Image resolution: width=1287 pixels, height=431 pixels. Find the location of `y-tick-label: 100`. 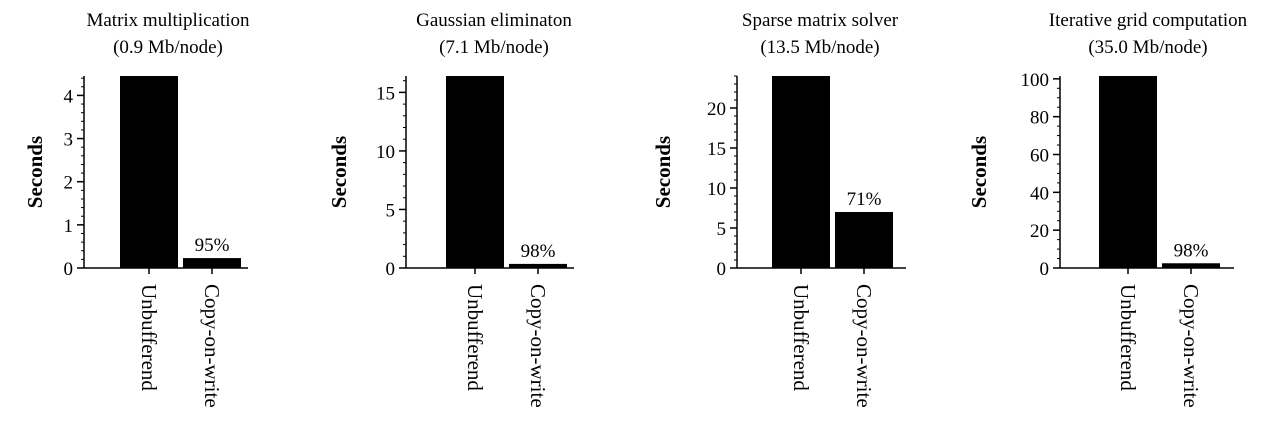

y-tick-label: 100 is located at coordinates (1035, 80).